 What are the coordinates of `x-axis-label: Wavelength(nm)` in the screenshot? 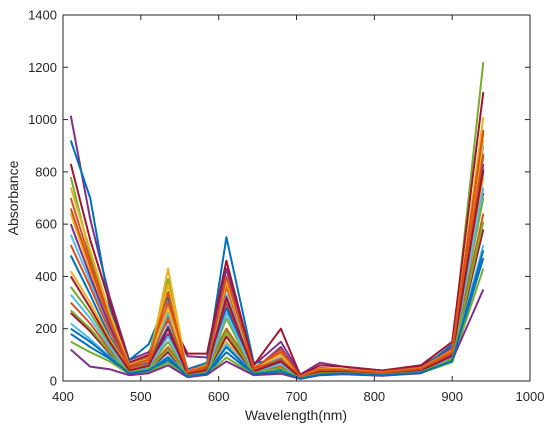 It's located at (296, 415).